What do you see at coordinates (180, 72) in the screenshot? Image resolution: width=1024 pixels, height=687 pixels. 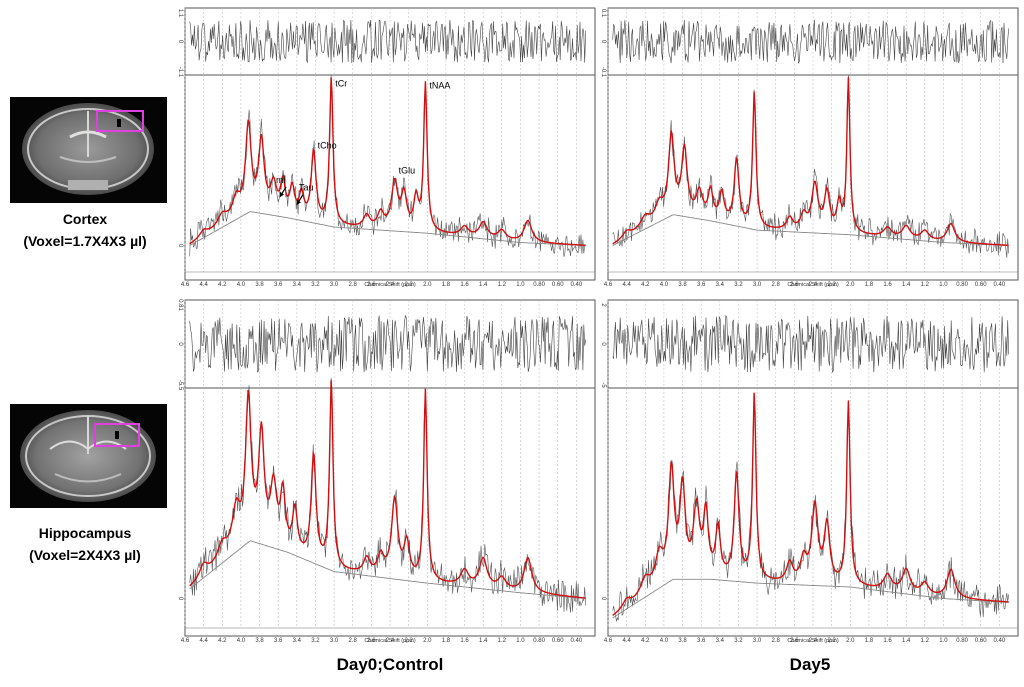 I see `residual-tick-label: -1.1` at bounding box center [180, 72].